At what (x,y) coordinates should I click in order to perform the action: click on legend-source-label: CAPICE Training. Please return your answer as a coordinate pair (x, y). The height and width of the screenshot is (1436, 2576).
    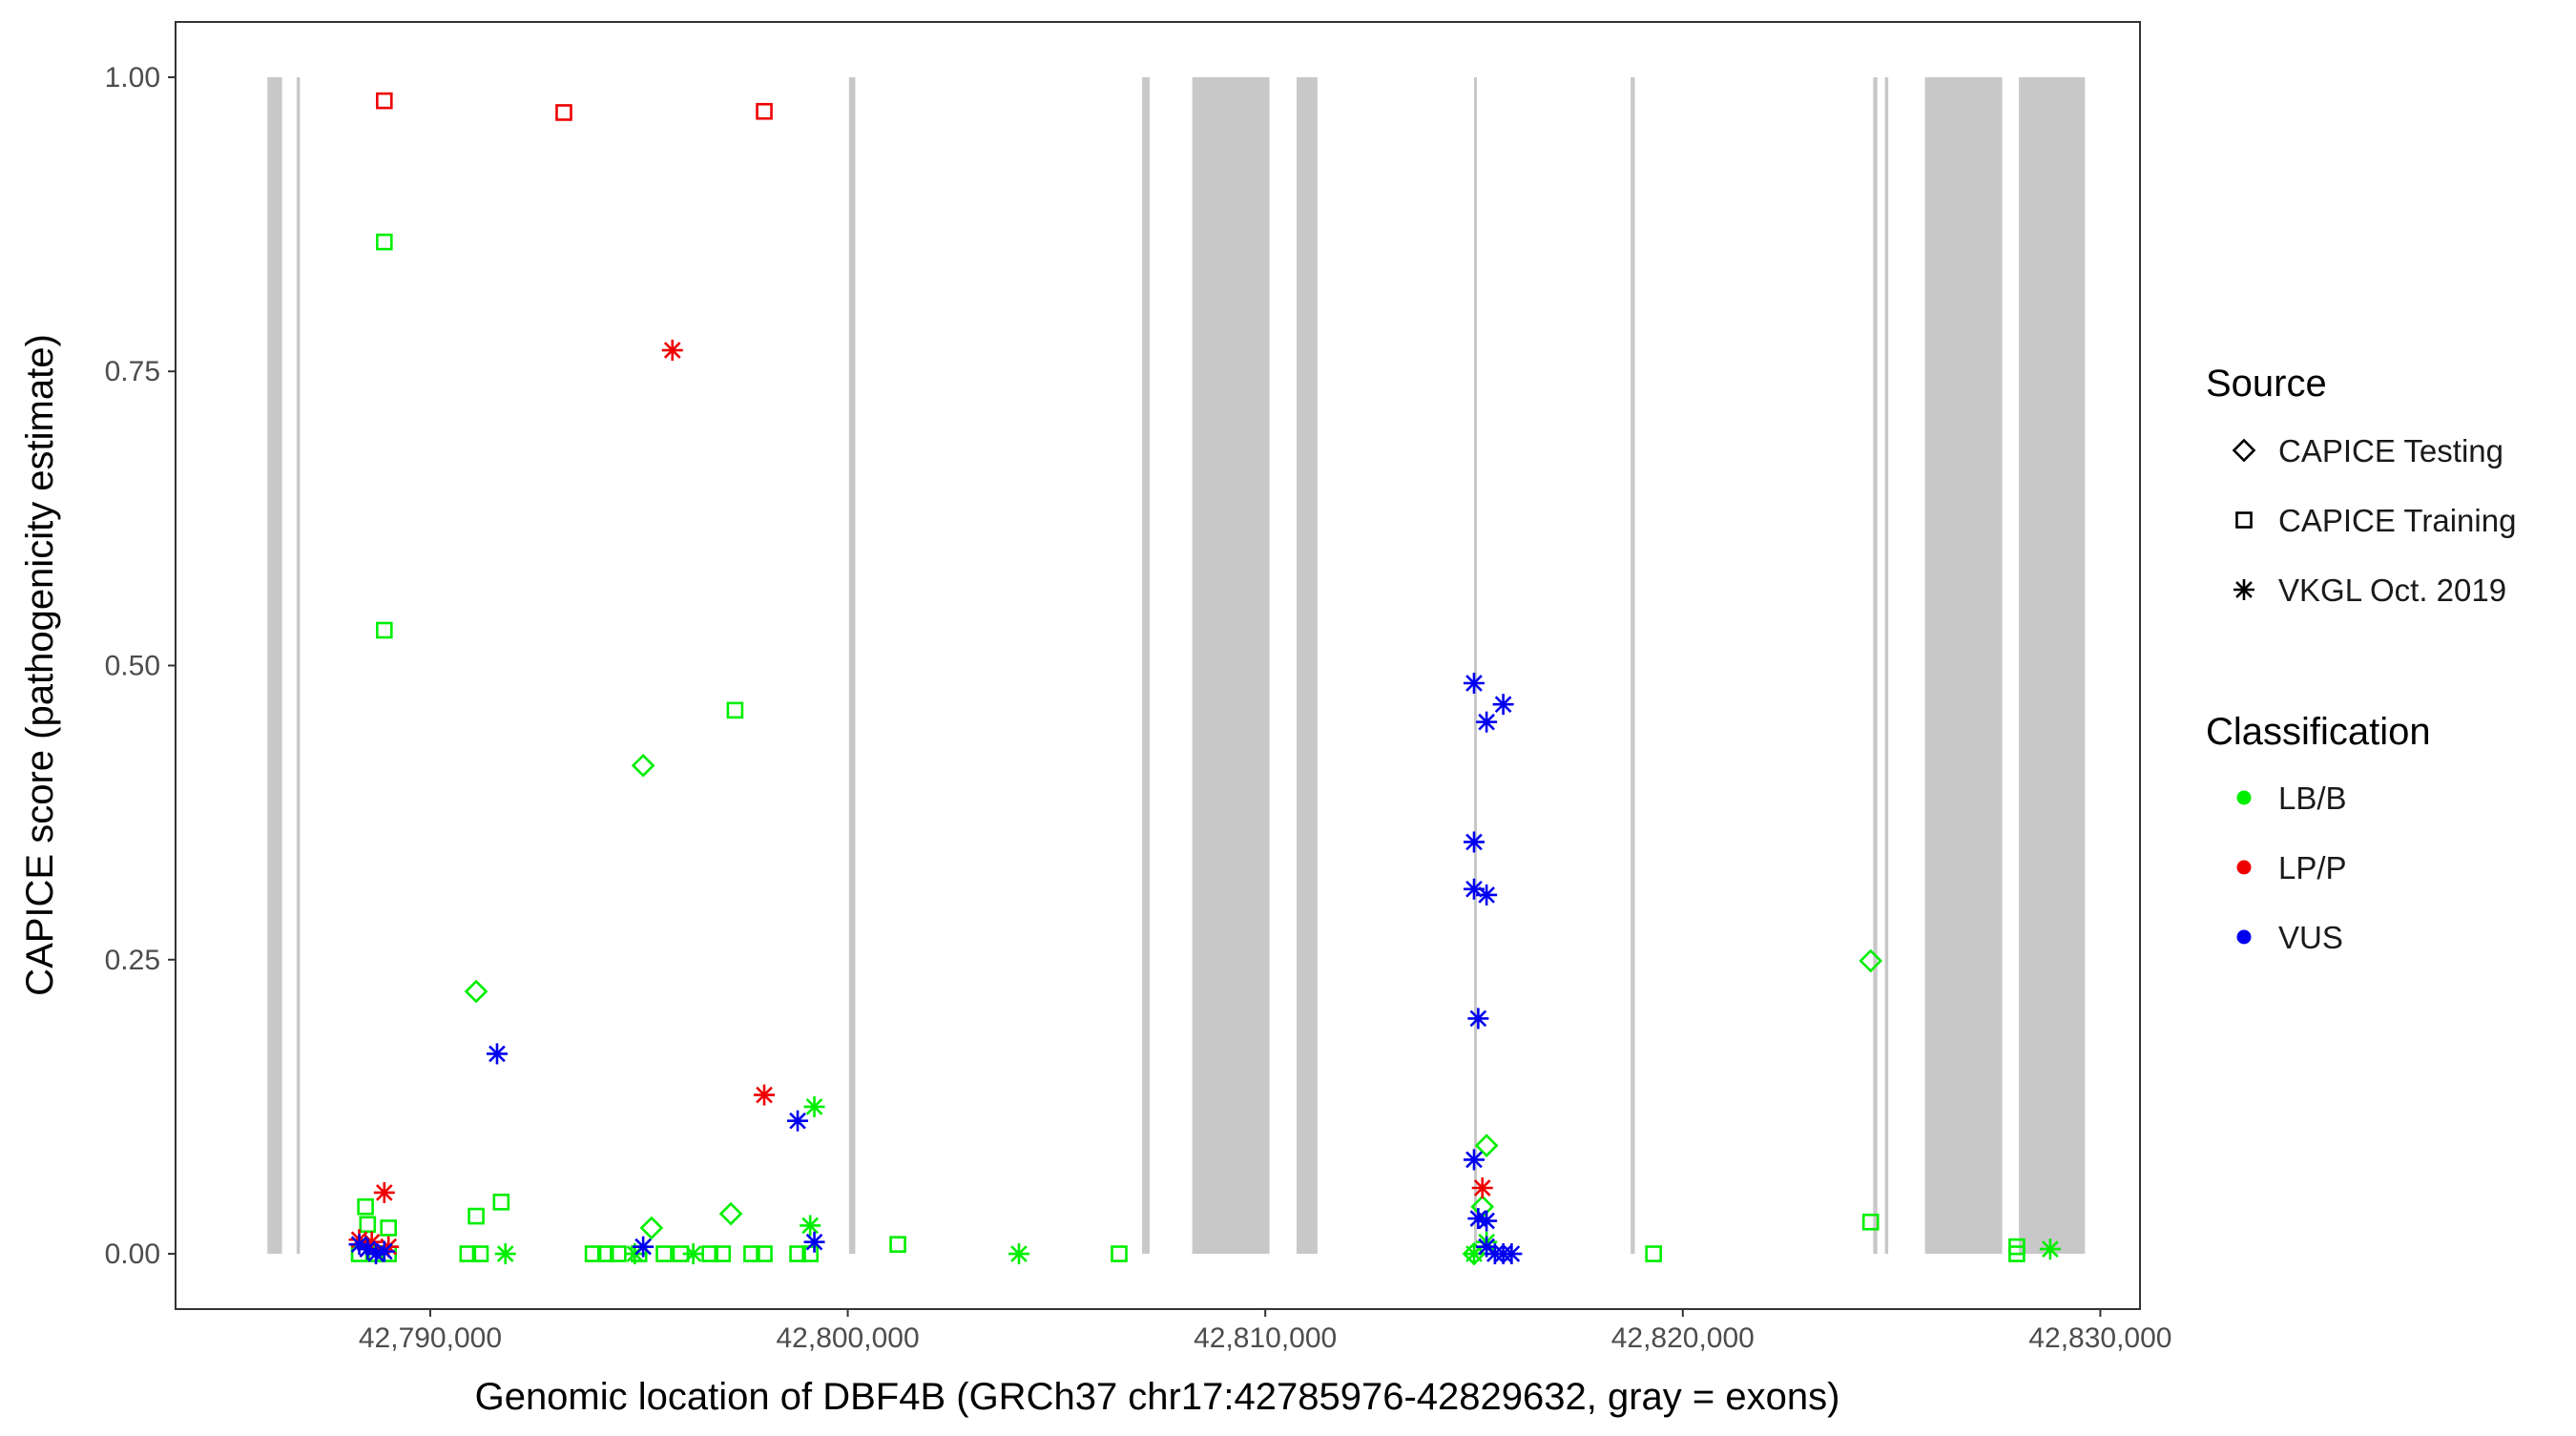
    Looking at the image, I should click on (2397, 520).